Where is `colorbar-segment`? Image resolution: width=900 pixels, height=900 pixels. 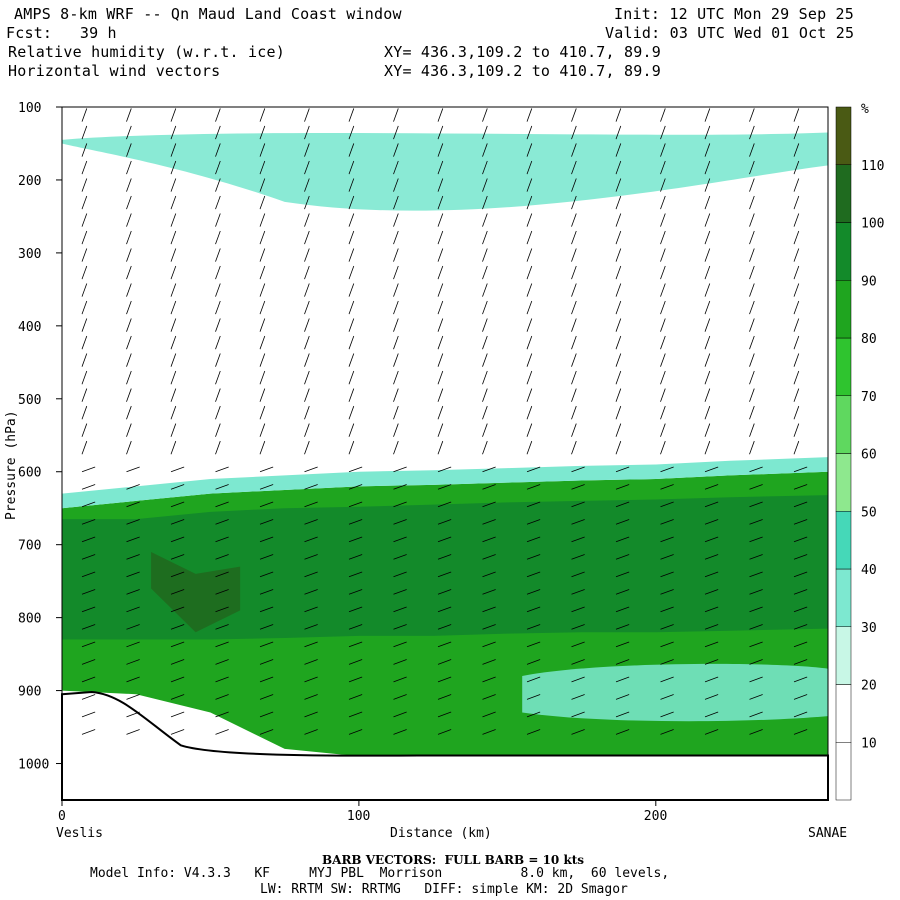
colorbar-segment is located at coordinates (843, 771).